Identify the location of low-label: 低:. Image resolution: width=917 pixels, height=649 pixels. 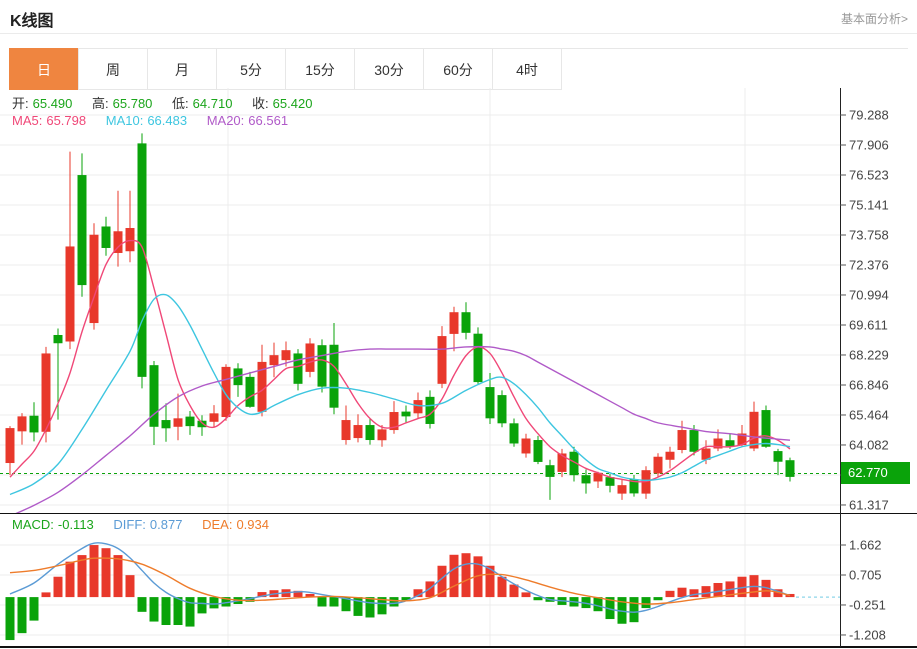
(180, 103).